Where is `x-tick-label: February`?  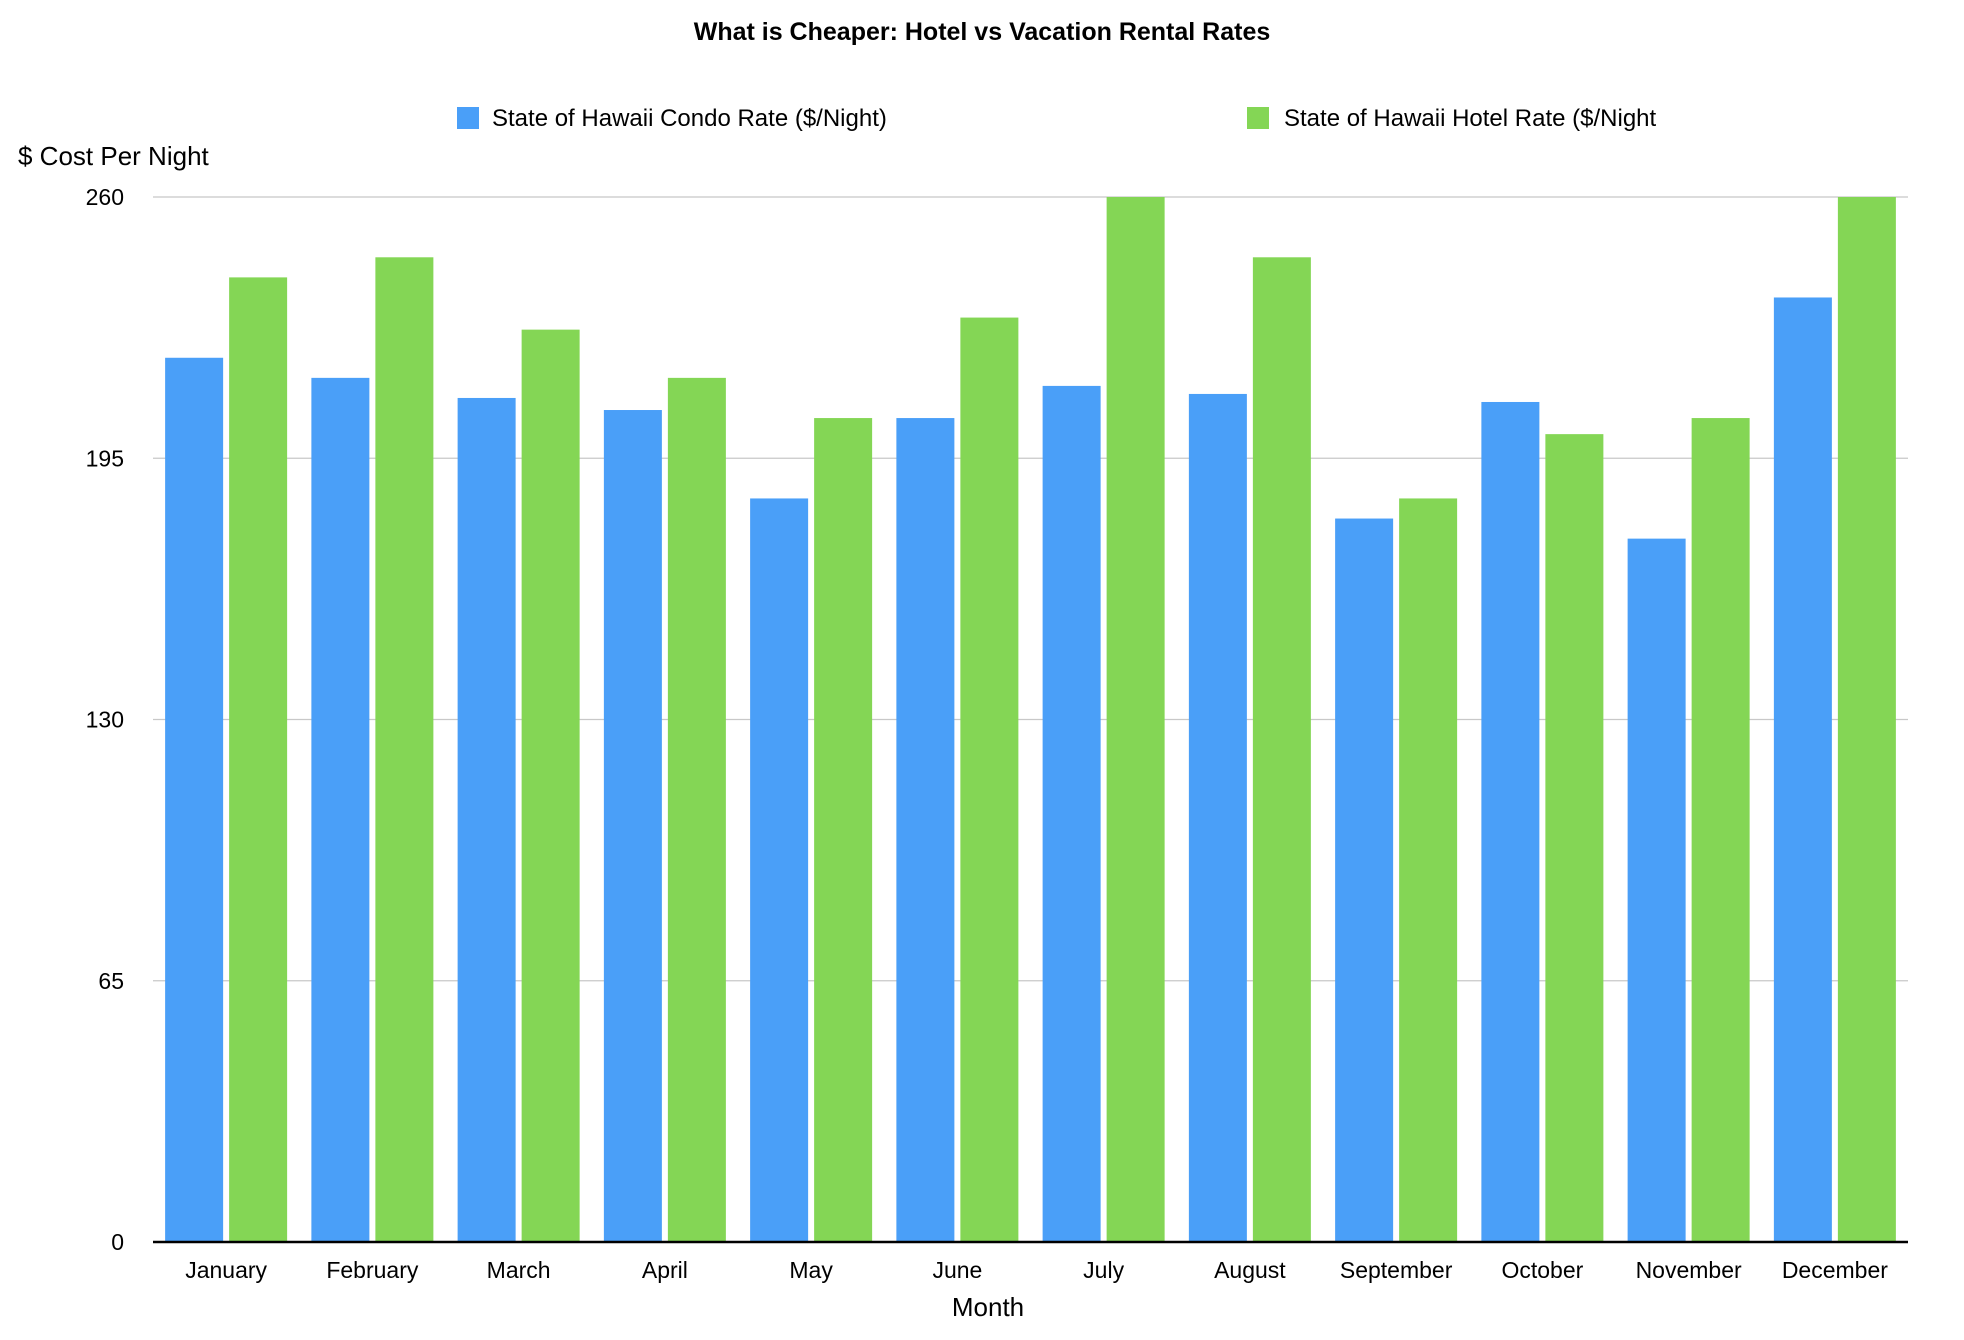
x-tick-label: February is located at coordinates (372, 1270).